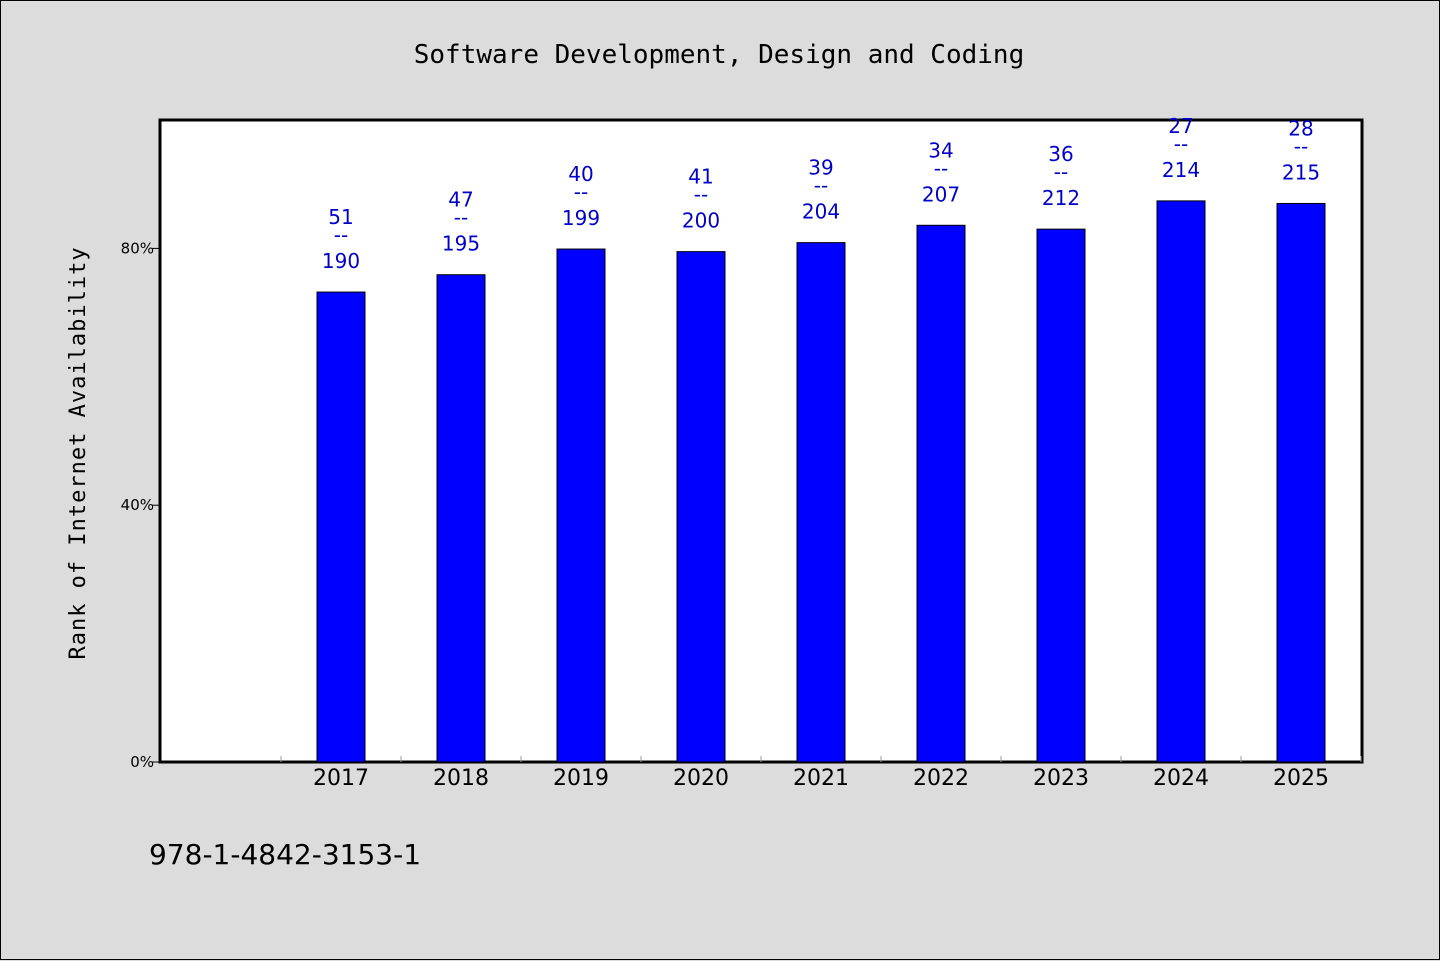  I want to click on x-tick-label: 2018, so click(461, 778).